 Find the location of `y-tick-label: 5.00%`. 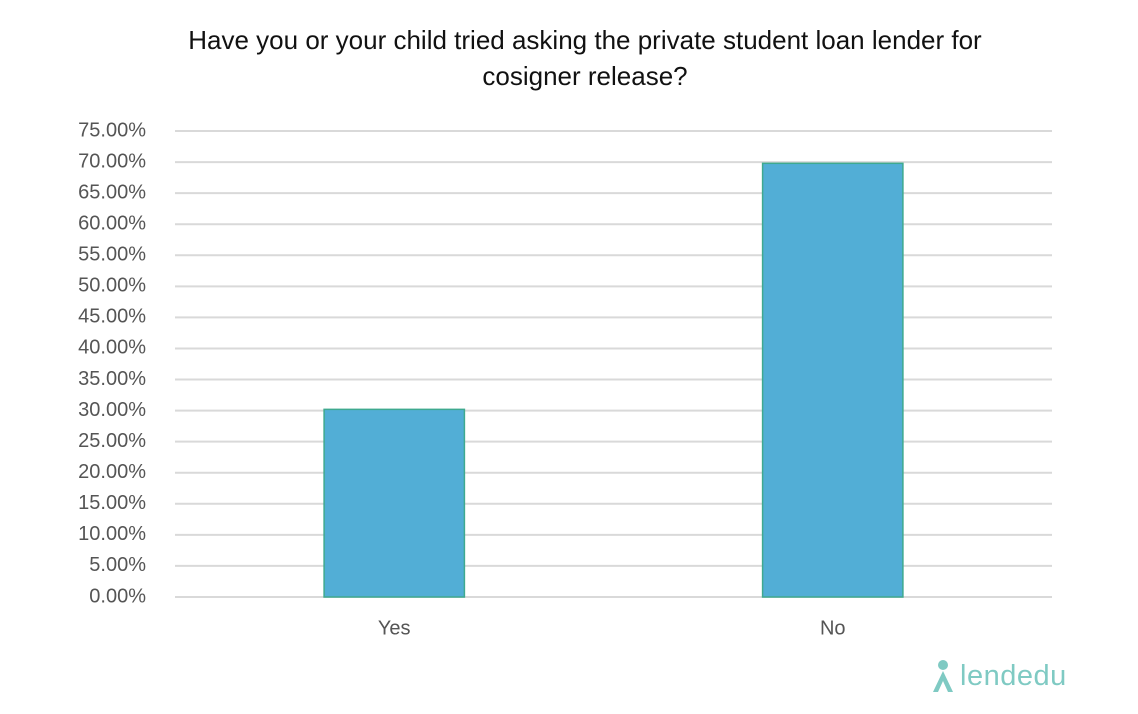

y-tick-label: 5.00% is located at coordinates (117, 565).